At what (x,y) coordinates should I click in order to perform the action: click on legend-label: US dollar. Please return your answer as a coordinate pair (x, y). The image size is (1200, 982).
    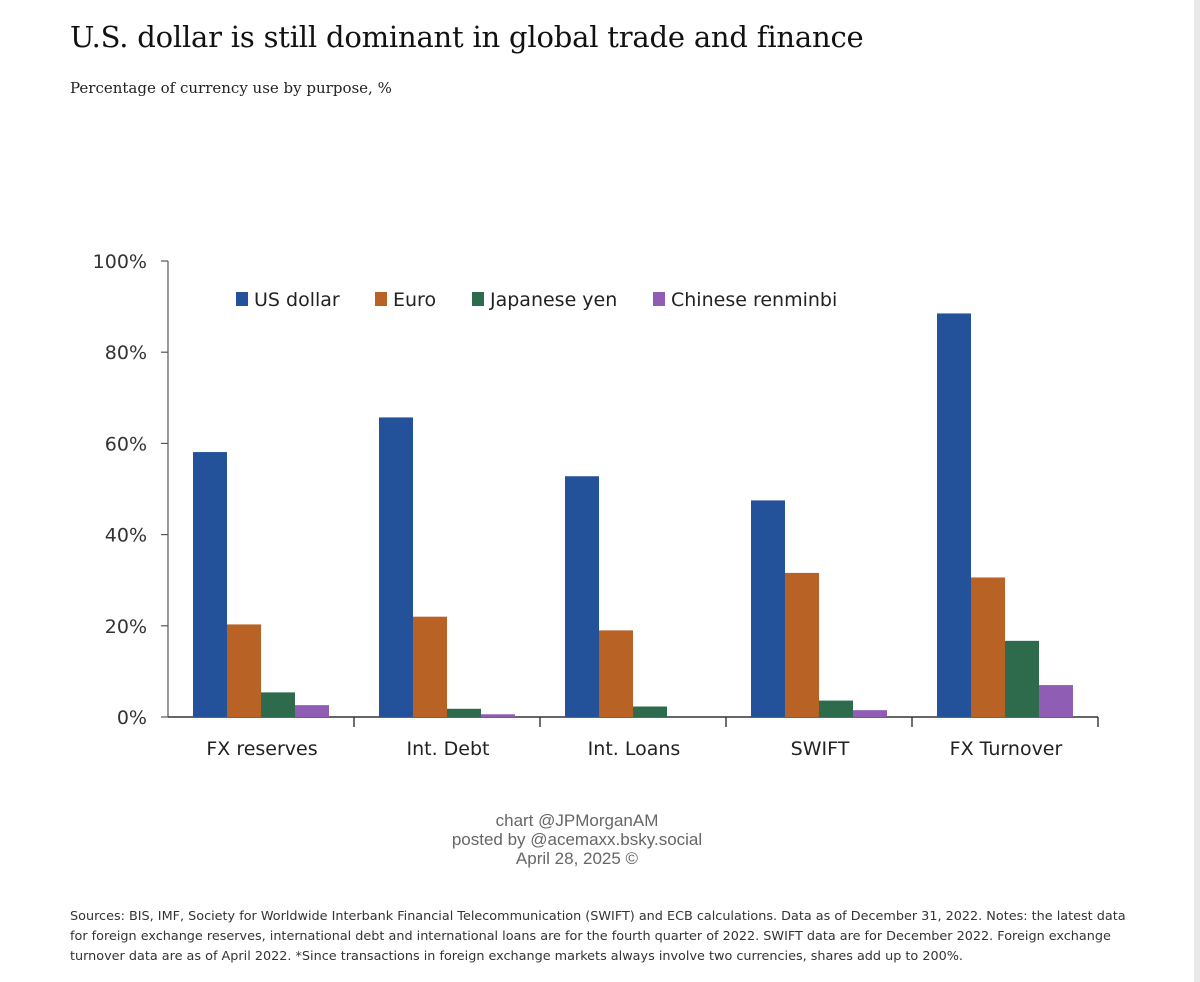
    Looking at the image, I should click on (297, 300).